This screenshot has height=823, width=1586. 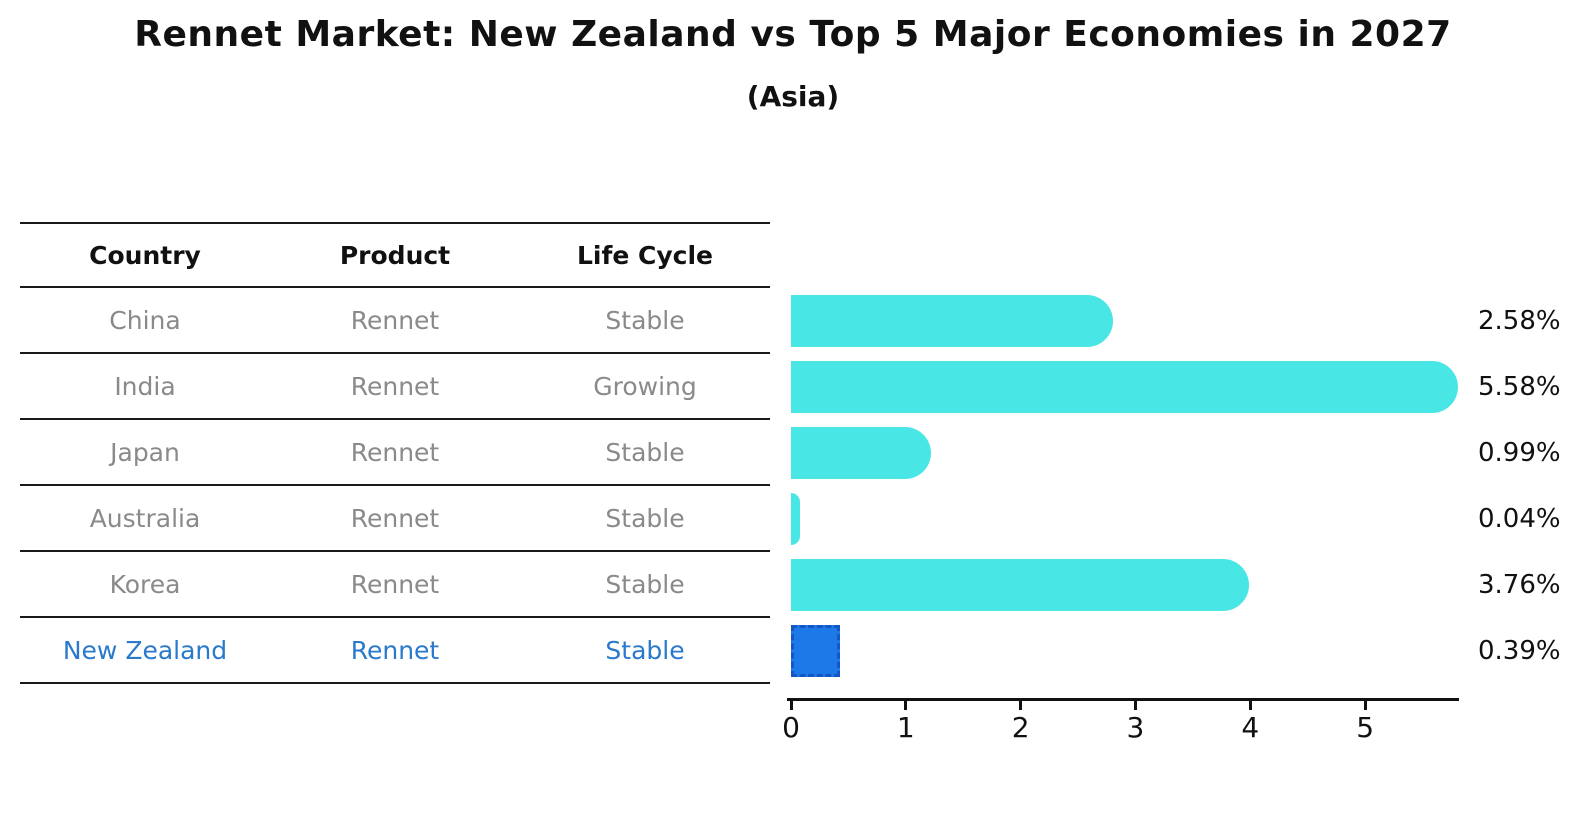 I want to click on value-labels: 2.58% 5.58% 0.99% 0.04% 3.76% 0.39%, so click(x=1532, y=486).